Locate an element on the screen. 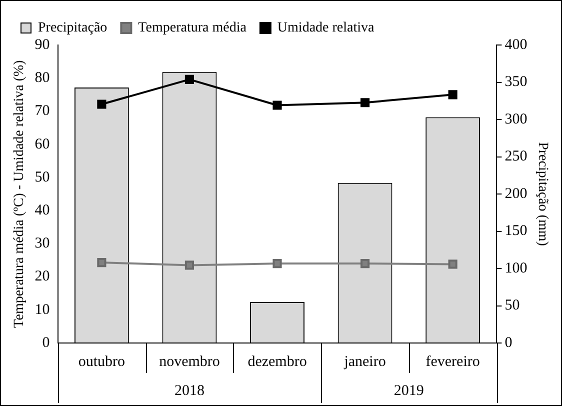  y-tick-label: 90 is located at coordinates (42, 44).